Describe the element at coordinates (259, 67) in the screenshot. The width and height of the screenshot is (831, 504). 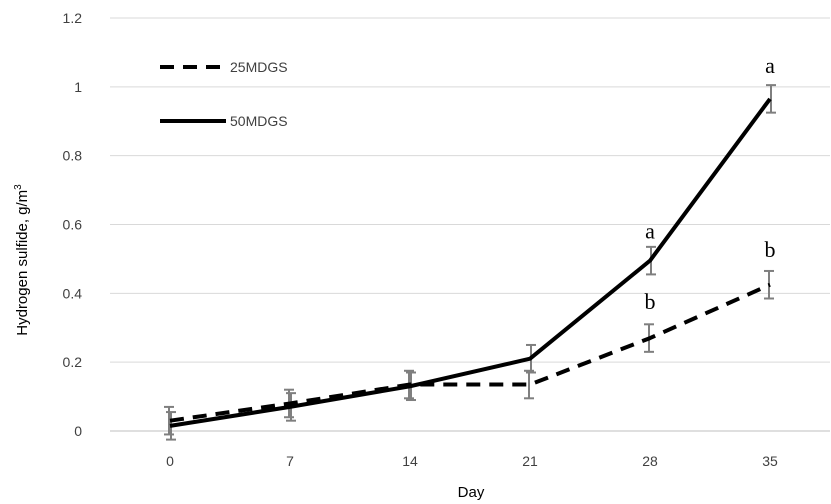
I see `legend-label-25mdgs: 25MDGS` at that location.